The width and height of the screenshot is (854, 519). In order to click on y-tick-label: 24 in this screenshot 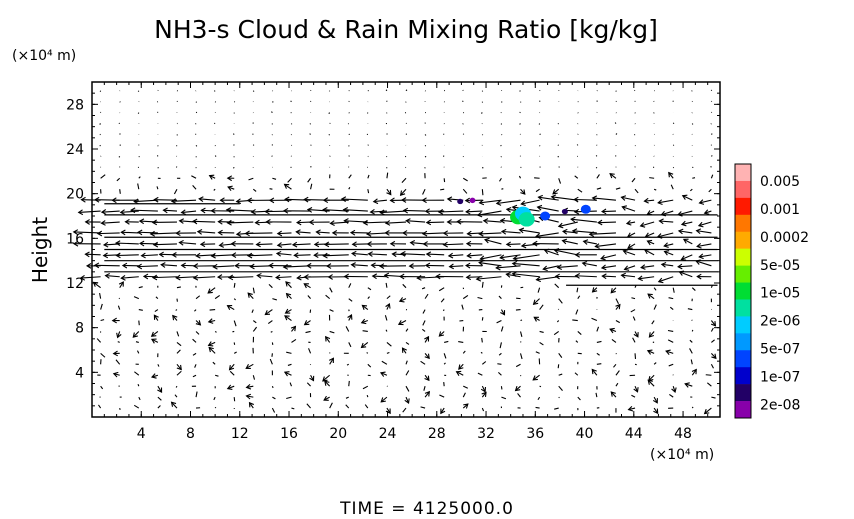, I will do `click(75, 150)`.